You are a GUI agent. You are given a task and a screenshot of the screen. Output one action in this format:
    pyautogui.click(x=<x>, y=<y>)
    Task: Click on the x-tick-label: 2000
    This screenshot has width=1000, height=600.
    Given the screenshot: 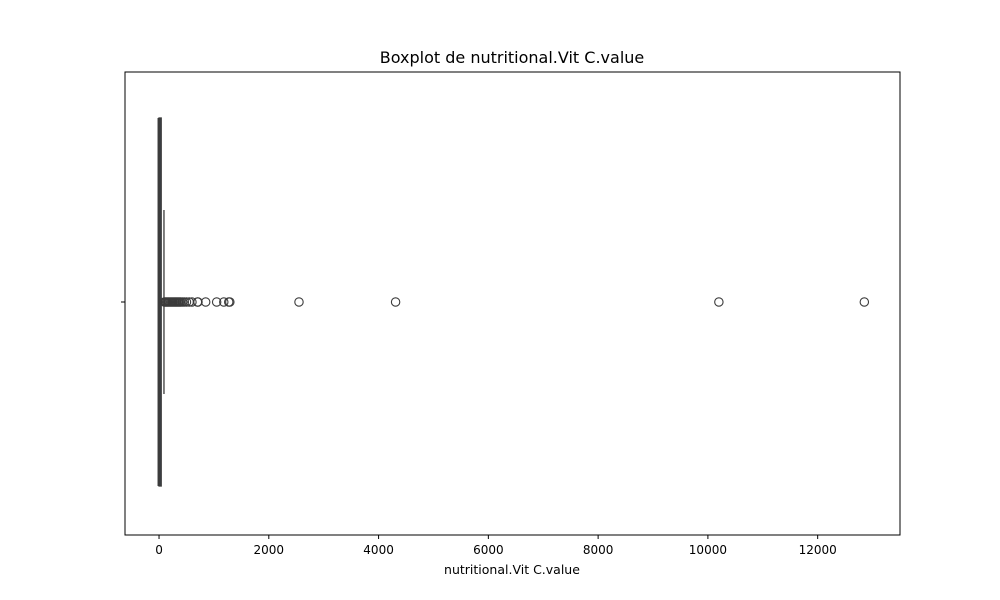 What is the action you would take?
    pyautogui.click(x=269, y=550)
    